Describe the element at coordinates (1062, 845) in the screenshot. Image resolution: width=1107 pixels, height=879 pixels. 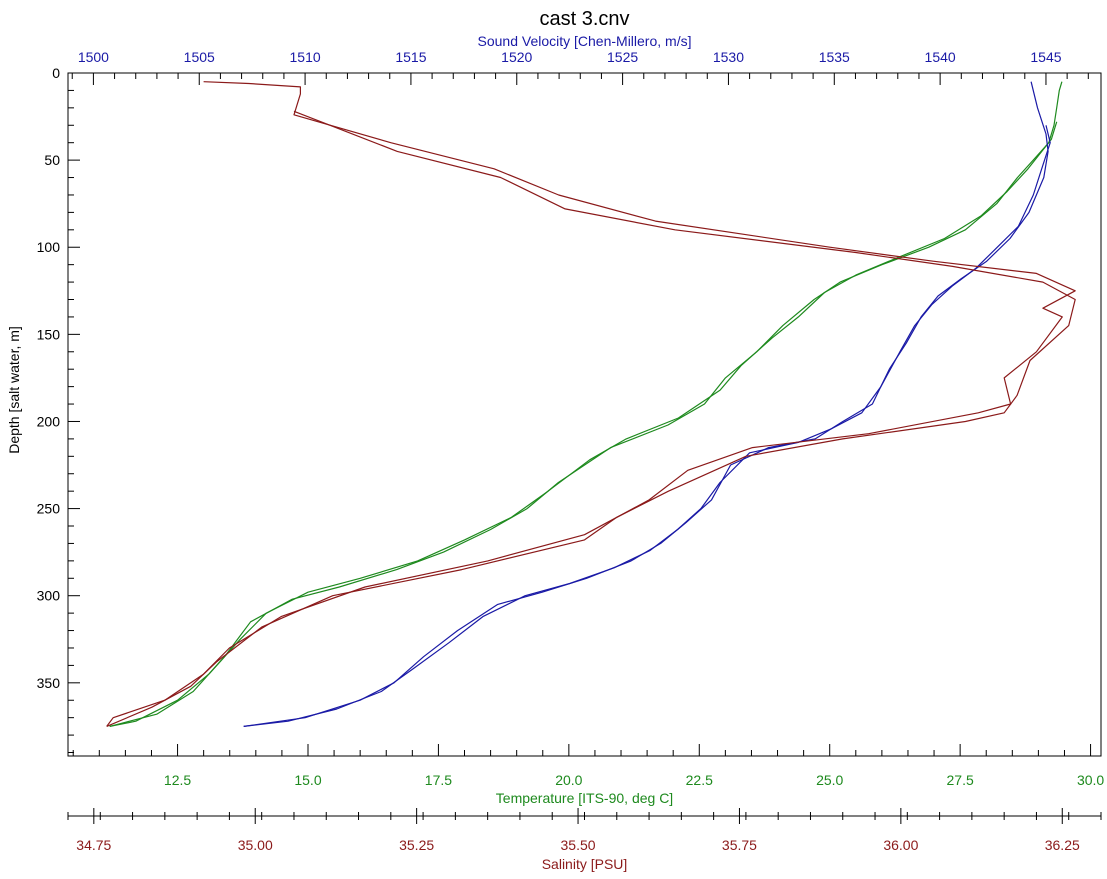
I see `salinity-tick-label: 36.25` at that location.